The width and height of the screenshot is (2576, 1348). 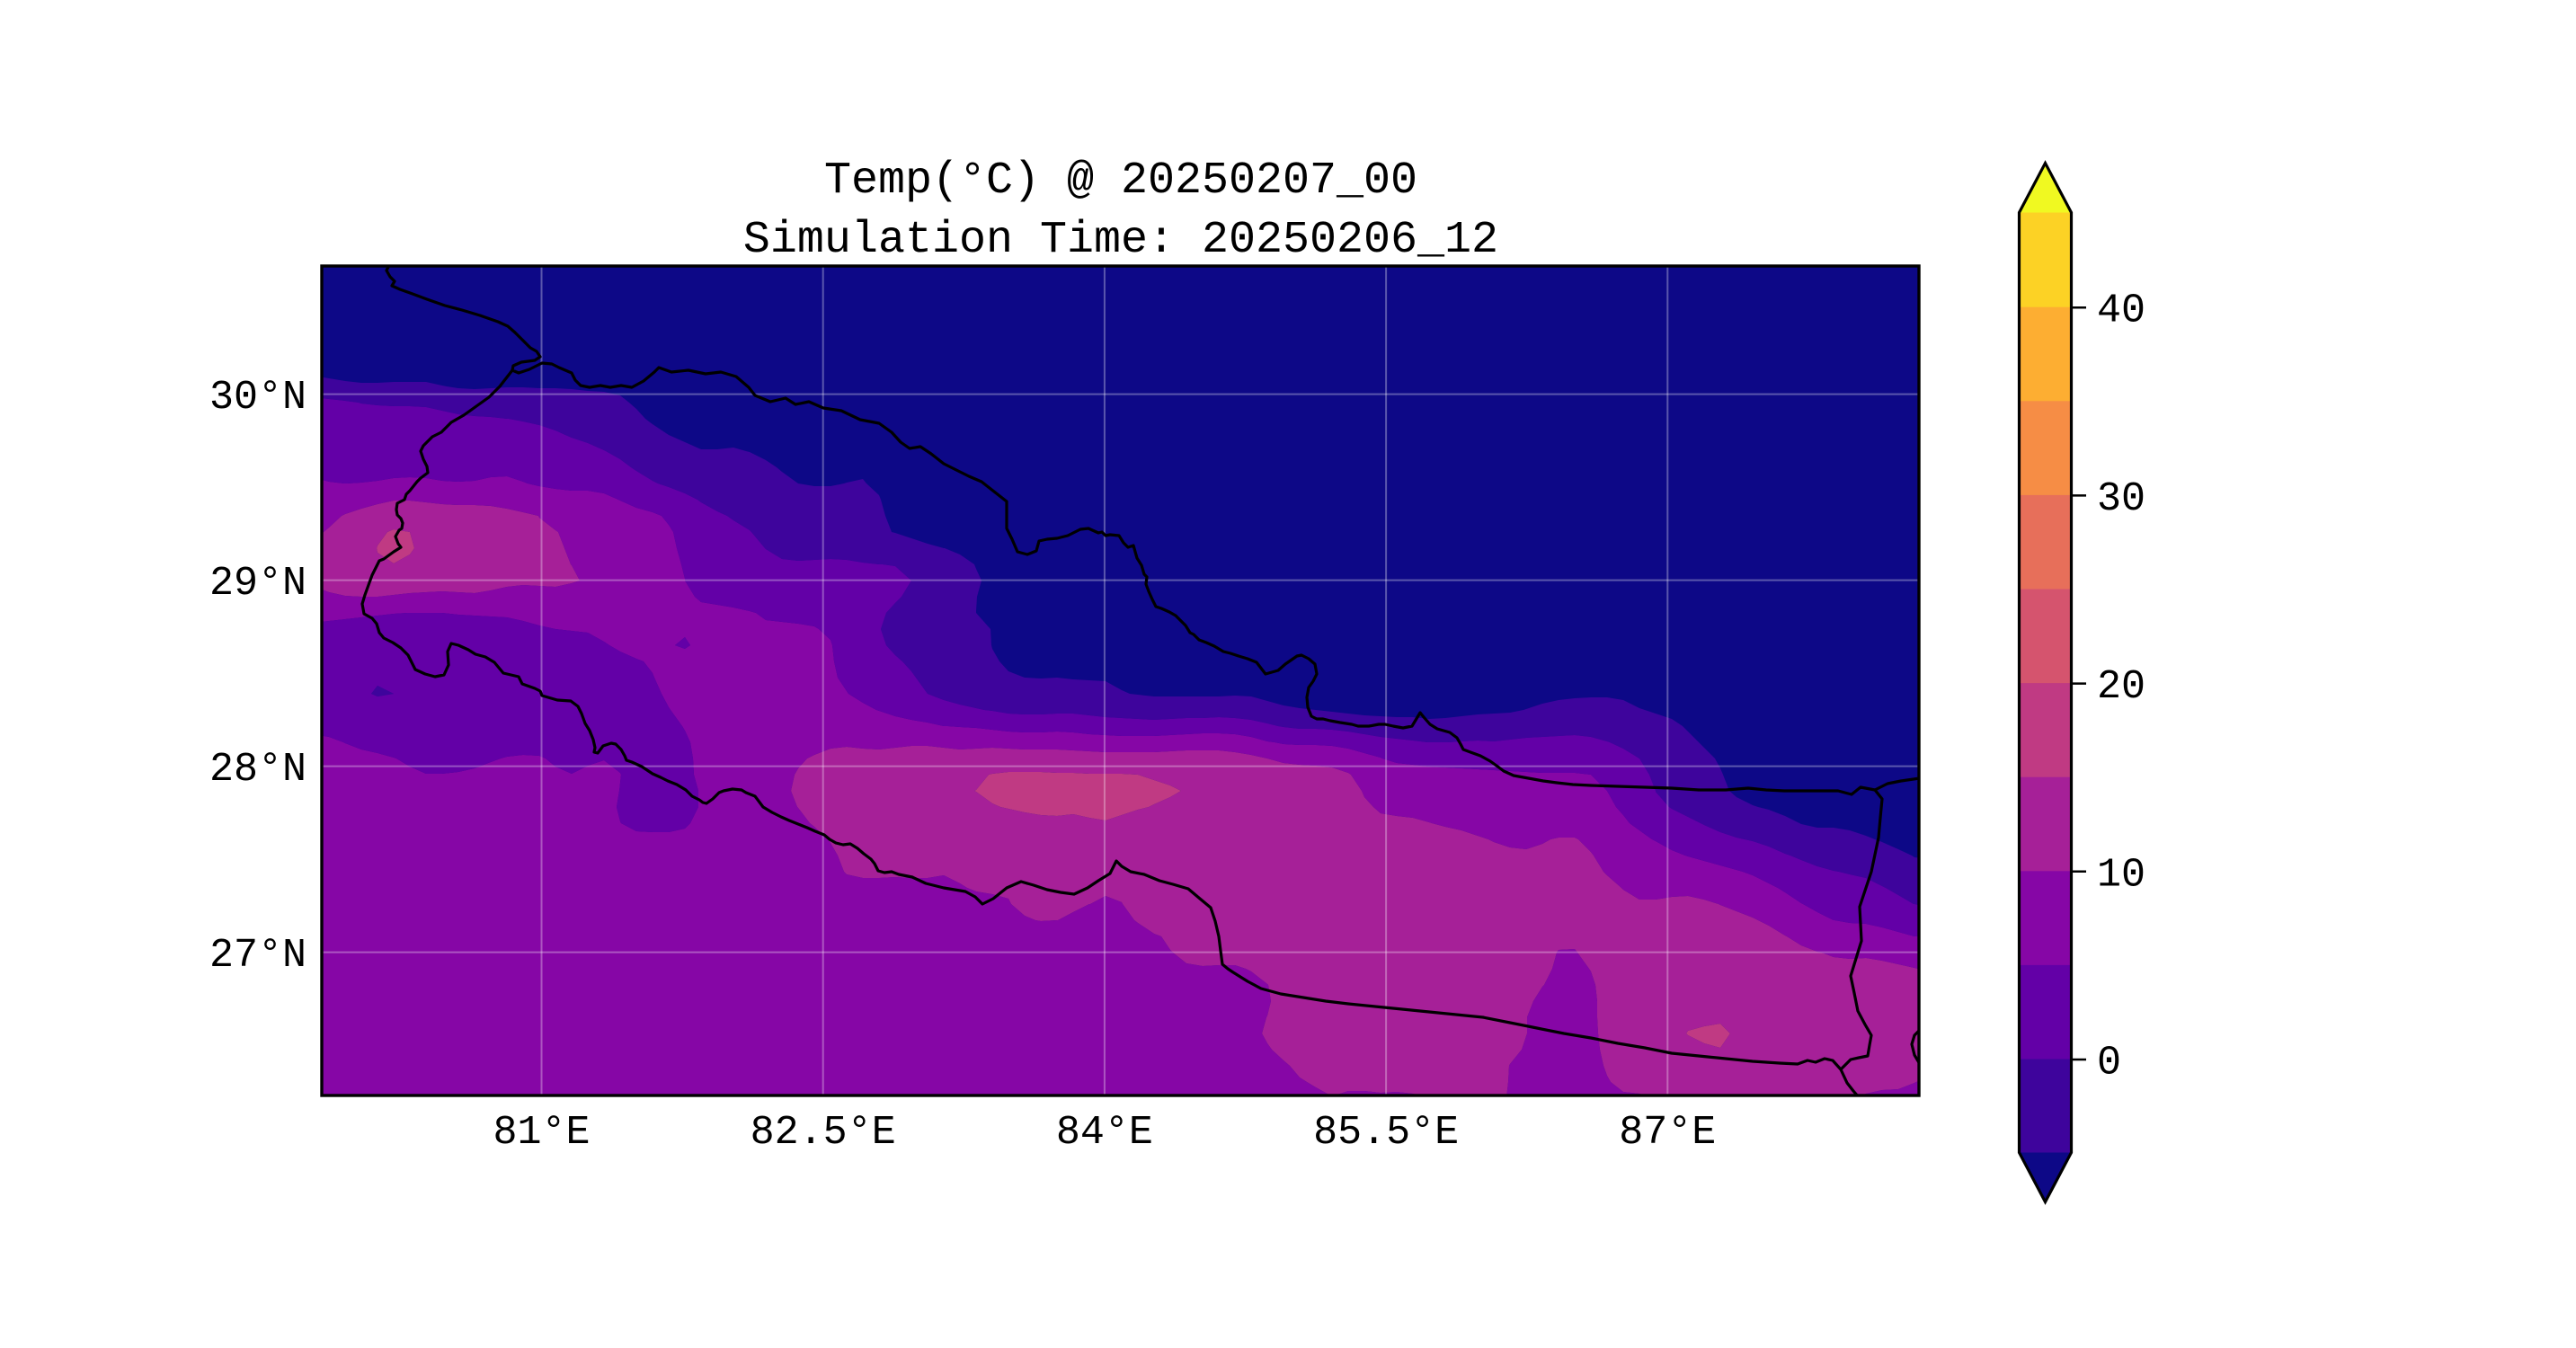 What do you see at coordinates (1120, 240) in the screenshot?
I see `svg-text: Simulation Time: 20250206_12` at bounding box center [1120, 240].